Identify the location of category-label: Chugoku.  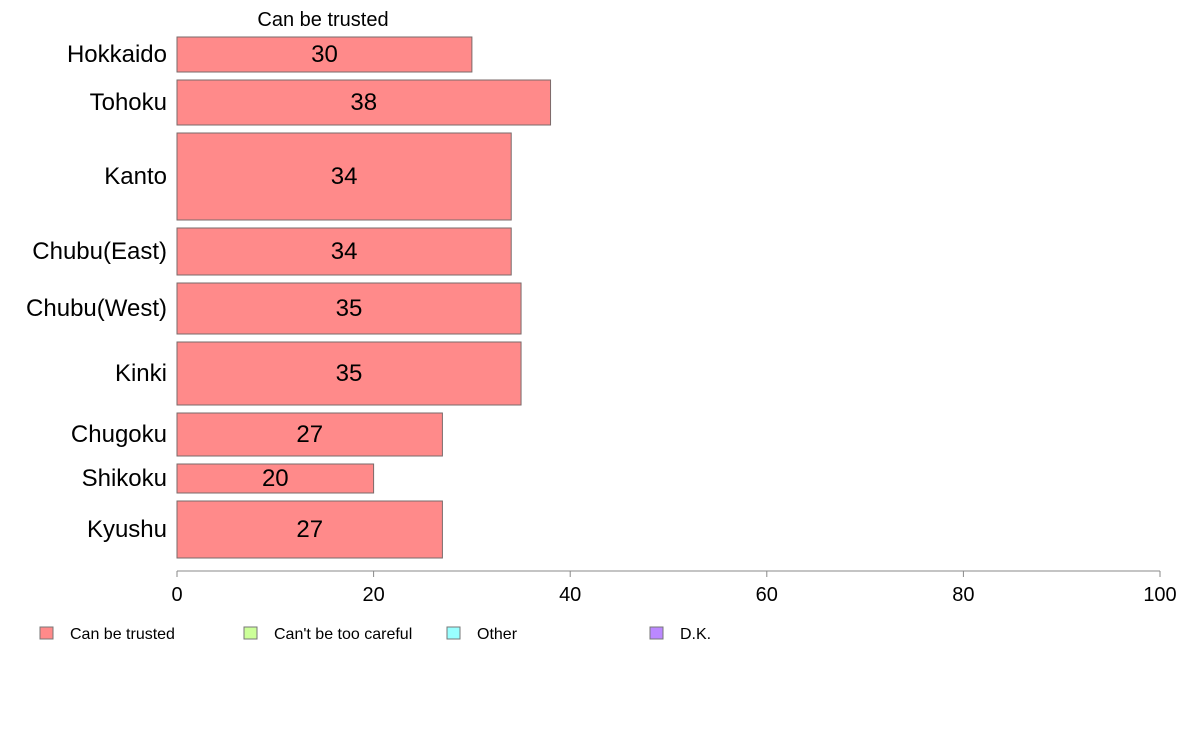
(119, 434).